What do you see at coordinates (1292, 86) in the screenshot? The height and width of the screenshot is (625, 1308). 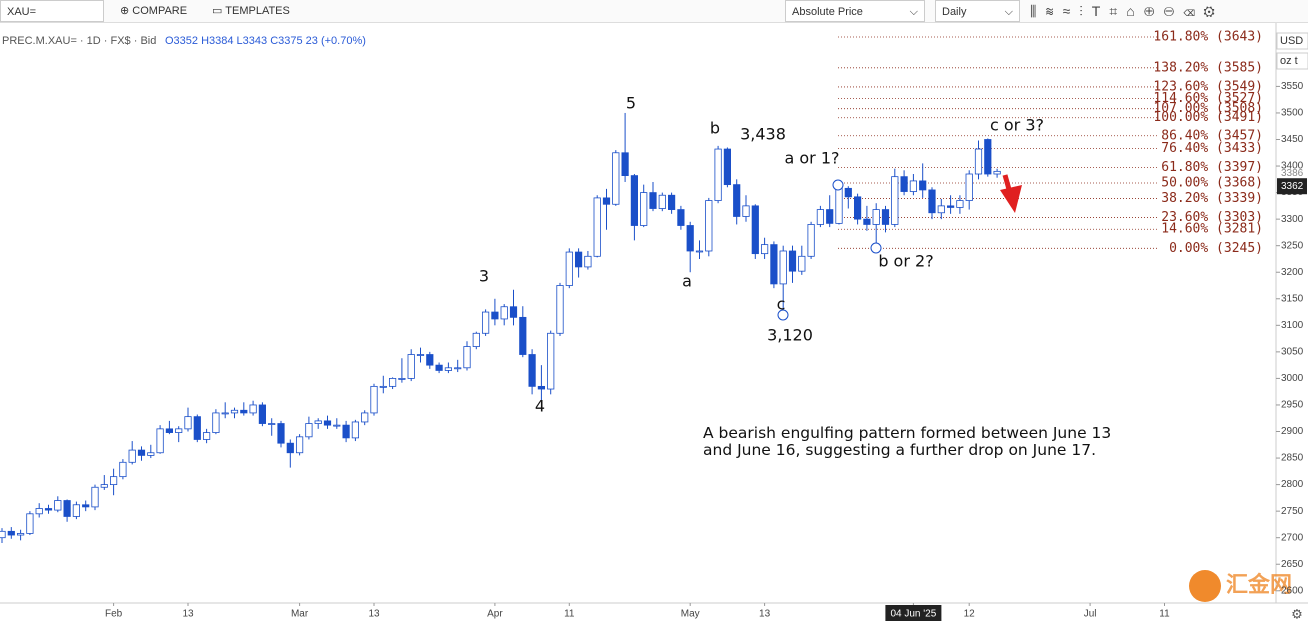 I see `y-tick-label: 3550` at bounding box center [1292, 86].